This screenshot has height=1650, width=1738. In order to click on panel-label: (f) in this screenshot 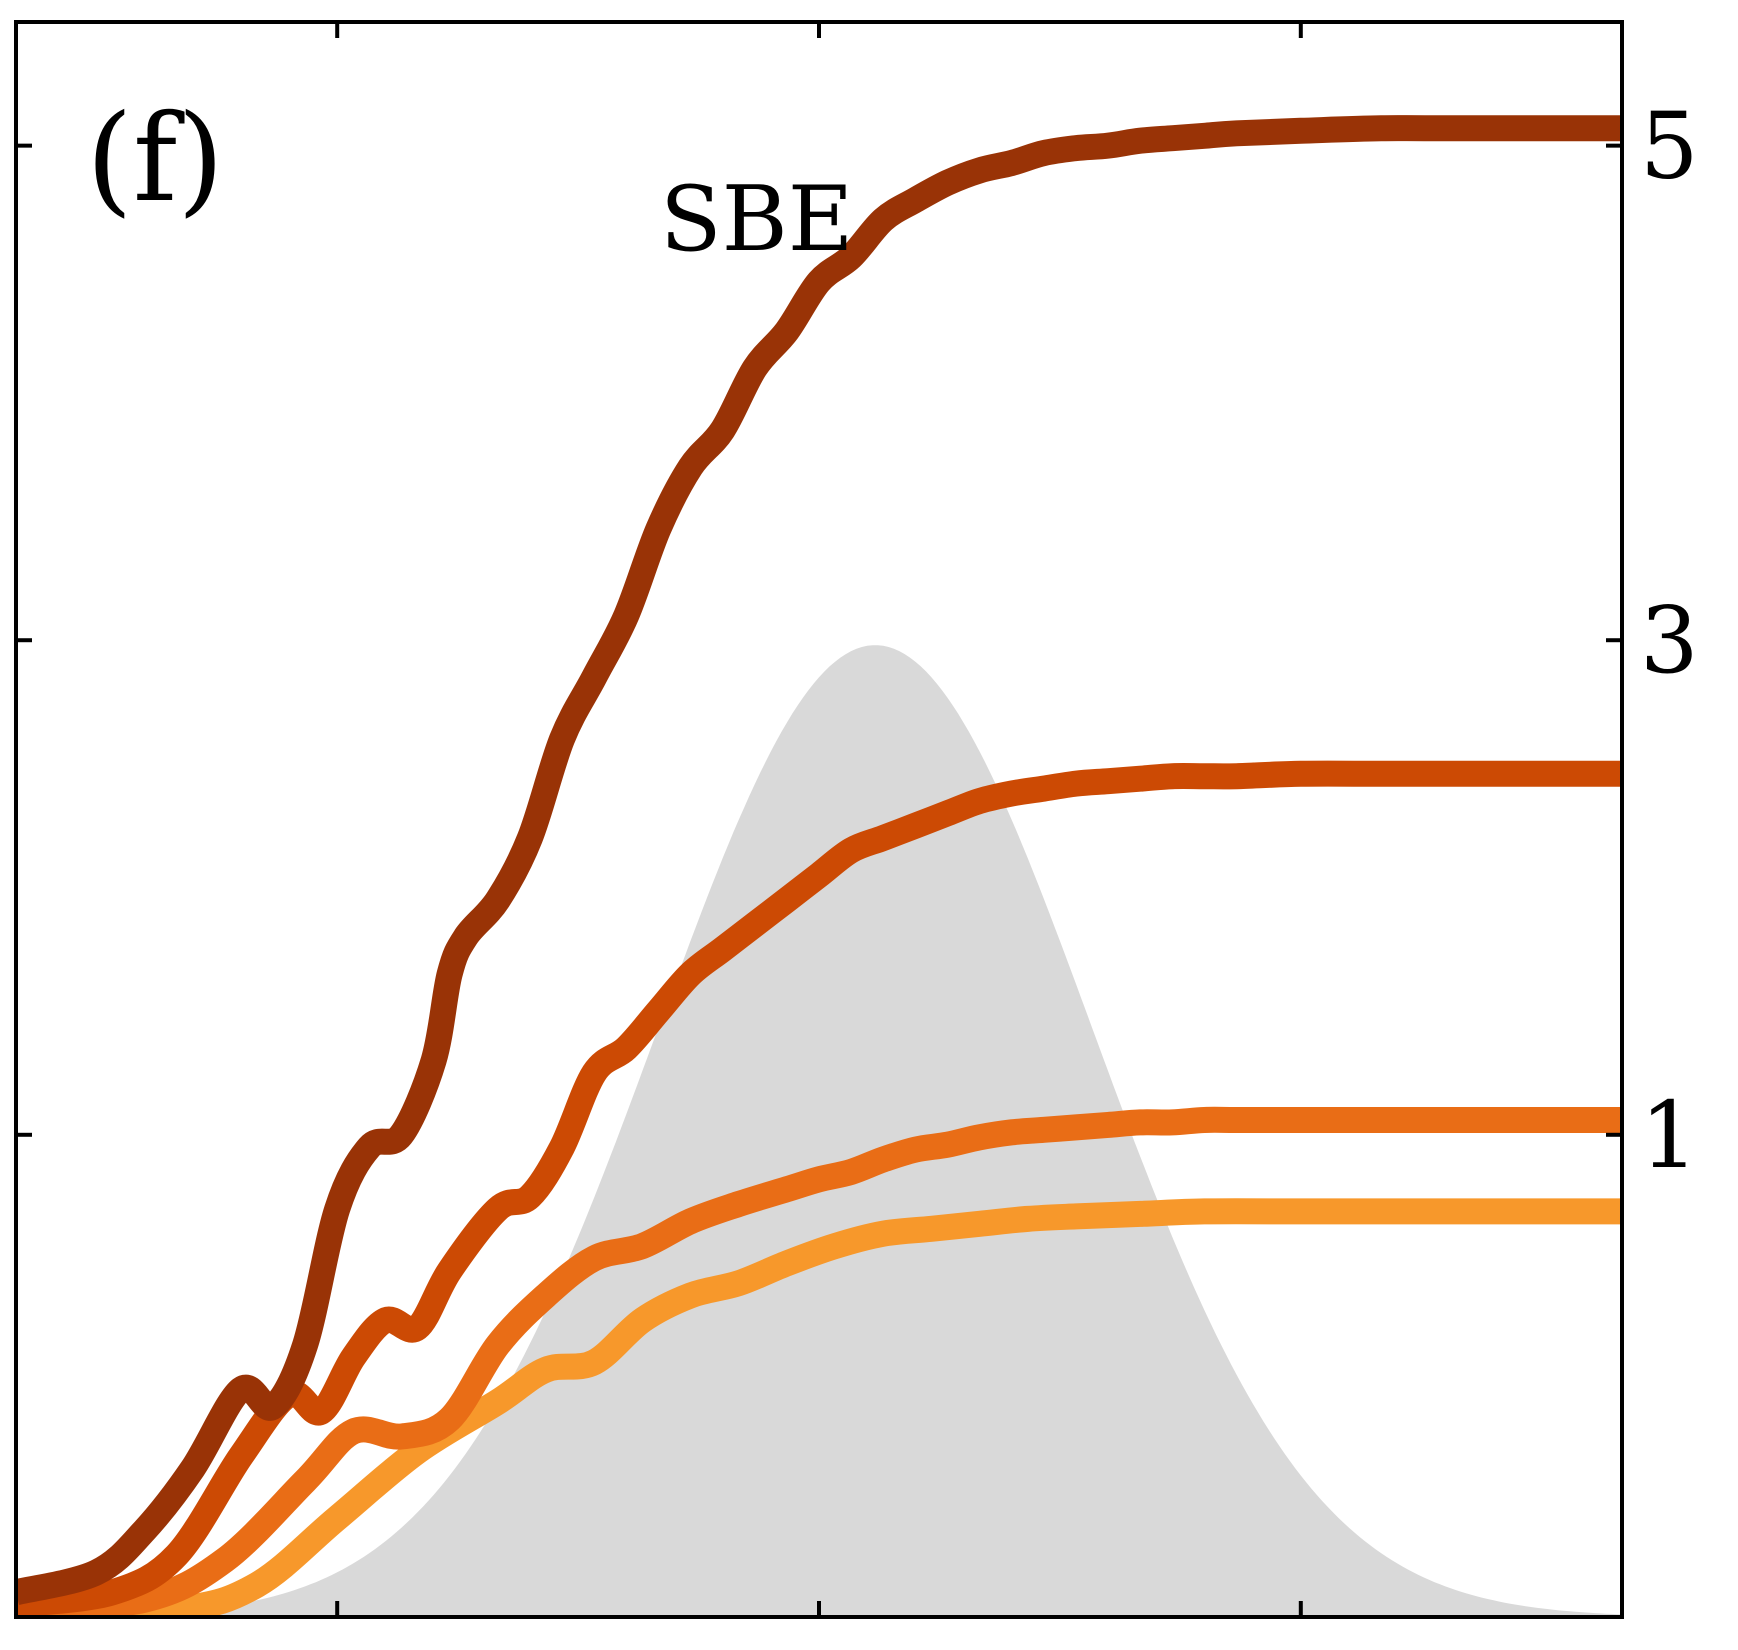, I will do `click(155, 159)`.